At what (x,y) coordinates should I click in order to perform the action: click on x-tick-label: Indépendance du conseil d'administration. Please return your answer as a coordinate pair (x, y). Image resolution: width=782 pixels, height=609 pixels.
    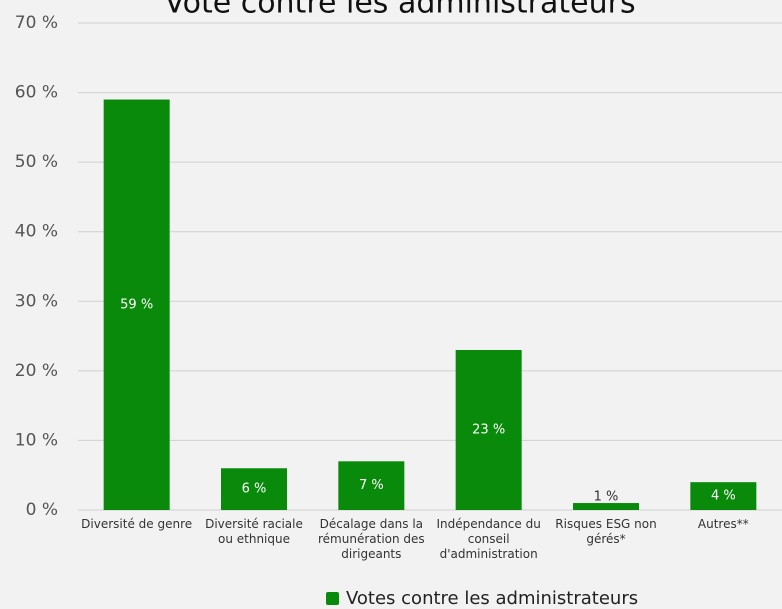
    Looking at the image, I should click on (488, 539).